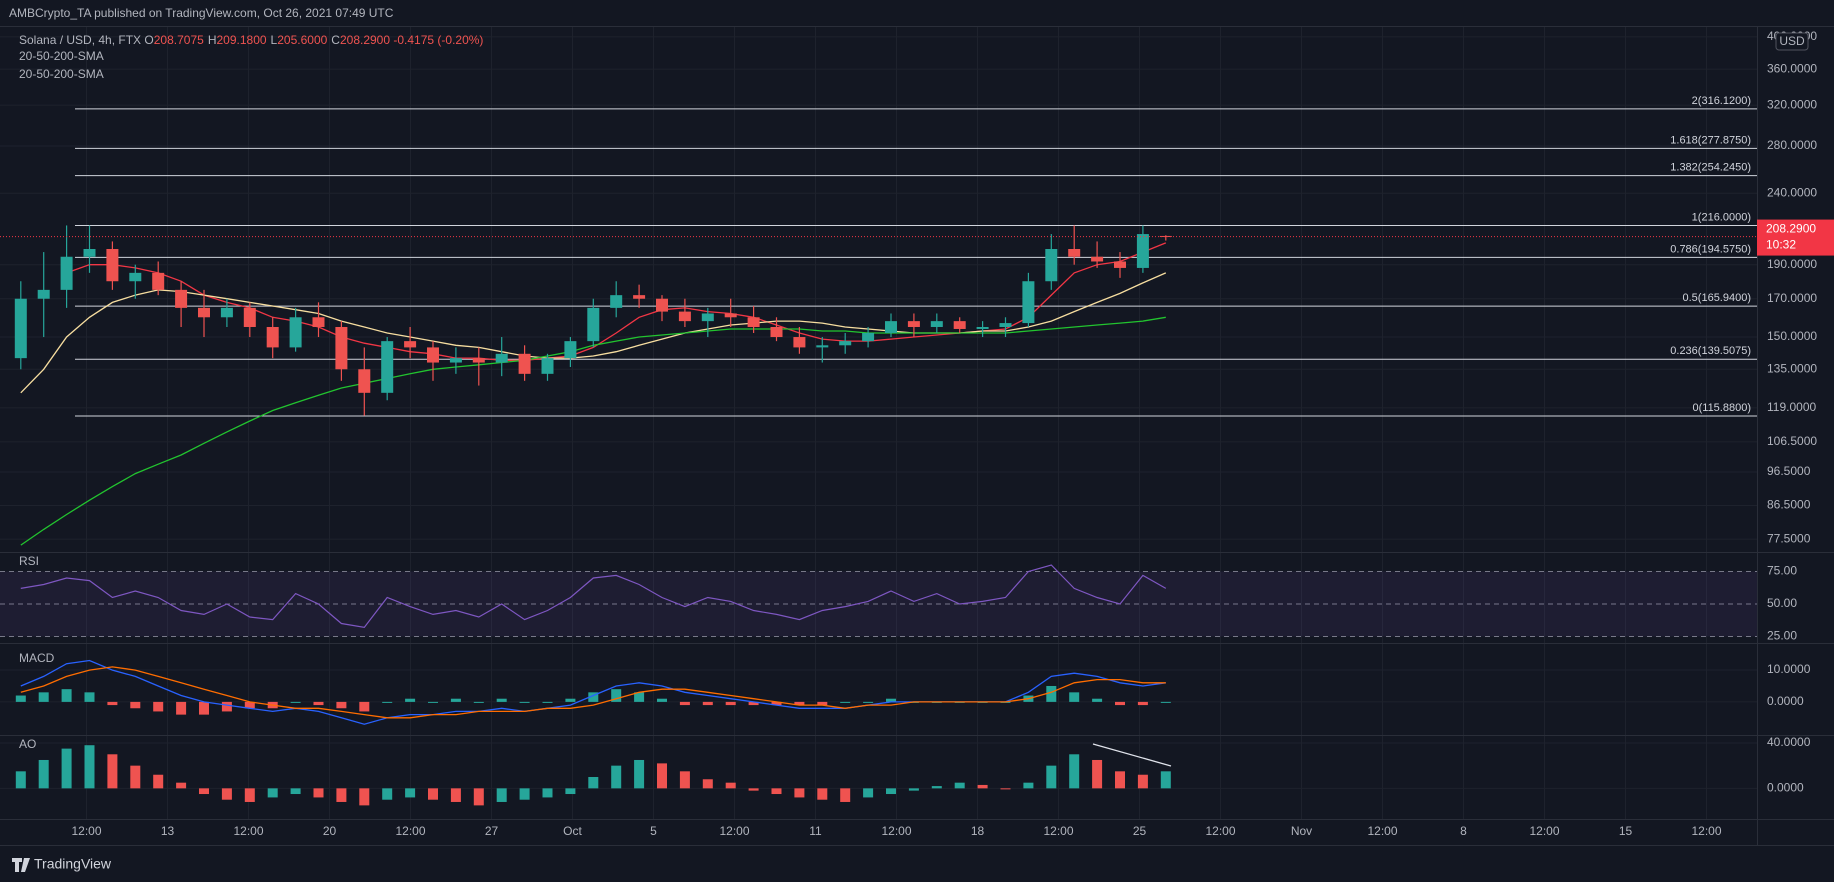  I want to click on y-tick-label: 50.00, so click(1782, 603).